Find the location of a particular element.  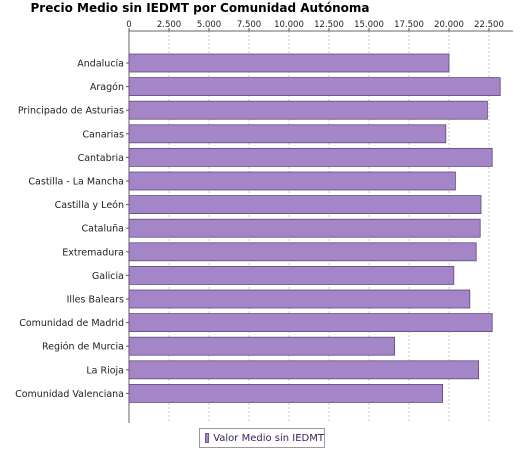

legend-label: Valor Medio sin IEDMT is located at coordinates (268, 438).